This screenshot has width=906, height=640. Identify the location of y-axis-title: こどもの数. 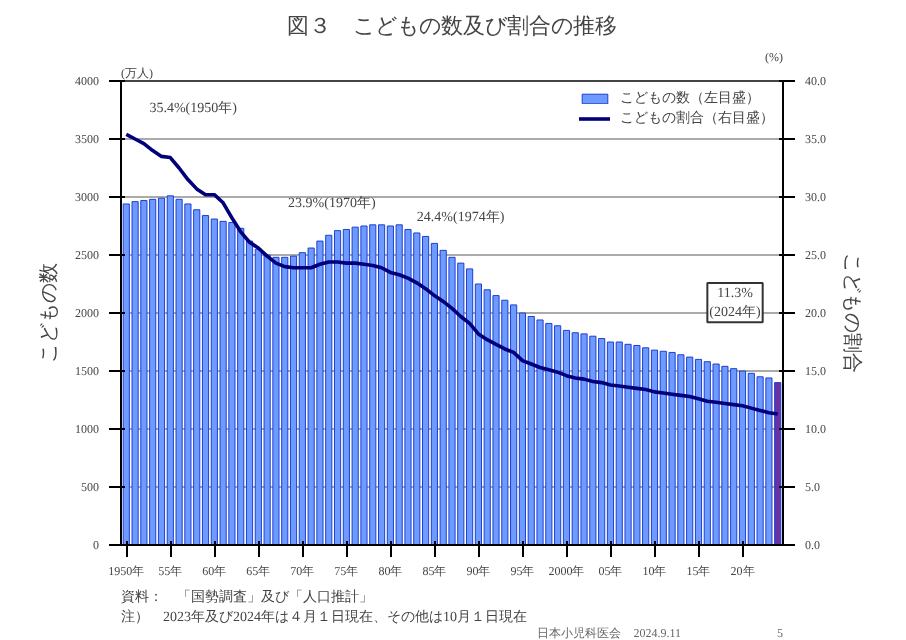
(50, 313).